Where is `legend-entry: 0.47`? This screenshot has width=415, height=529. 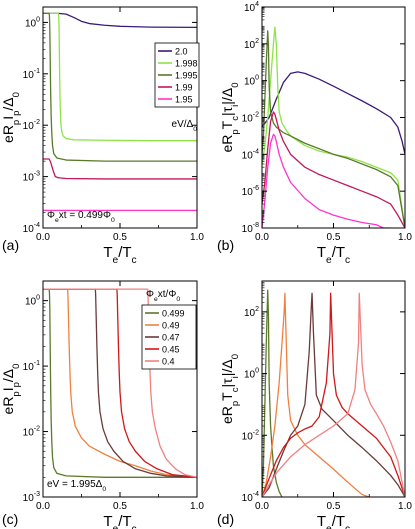
legend-entry: 0.47 is located at coordinates (171, 338).